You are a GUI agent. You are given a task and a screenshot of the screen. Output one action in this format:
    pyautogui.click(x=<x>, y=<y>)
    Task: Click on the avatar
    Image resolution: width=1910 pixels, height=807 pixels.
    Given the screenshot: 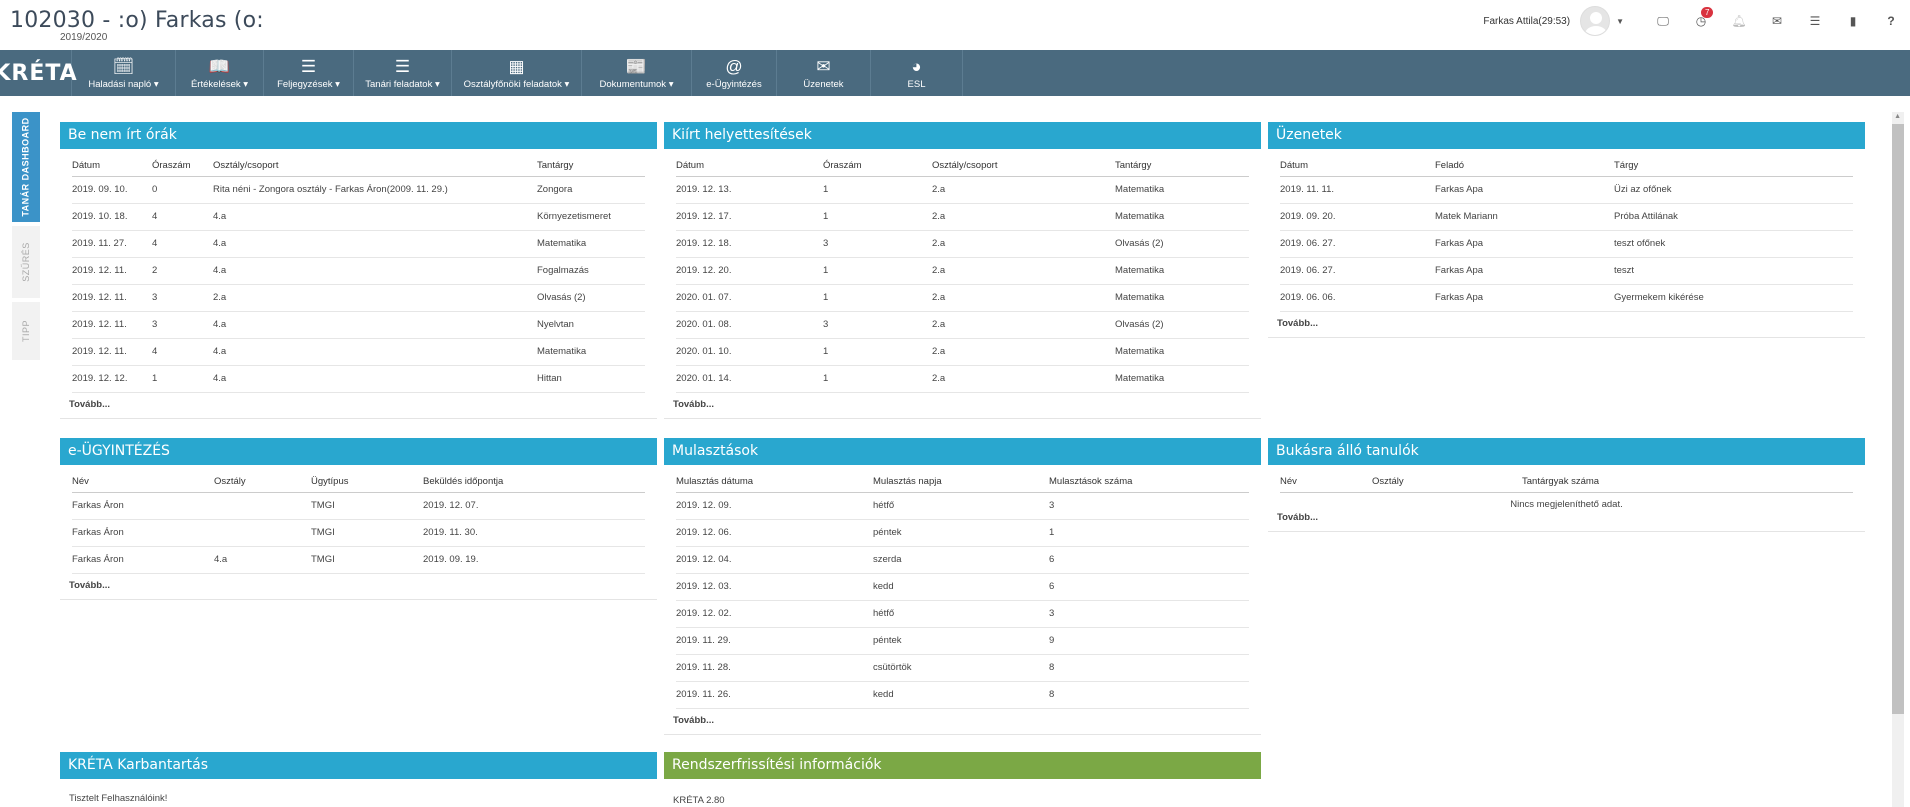 What is the action you would take?
    pyautogui.click(x=1595, y=21)
    